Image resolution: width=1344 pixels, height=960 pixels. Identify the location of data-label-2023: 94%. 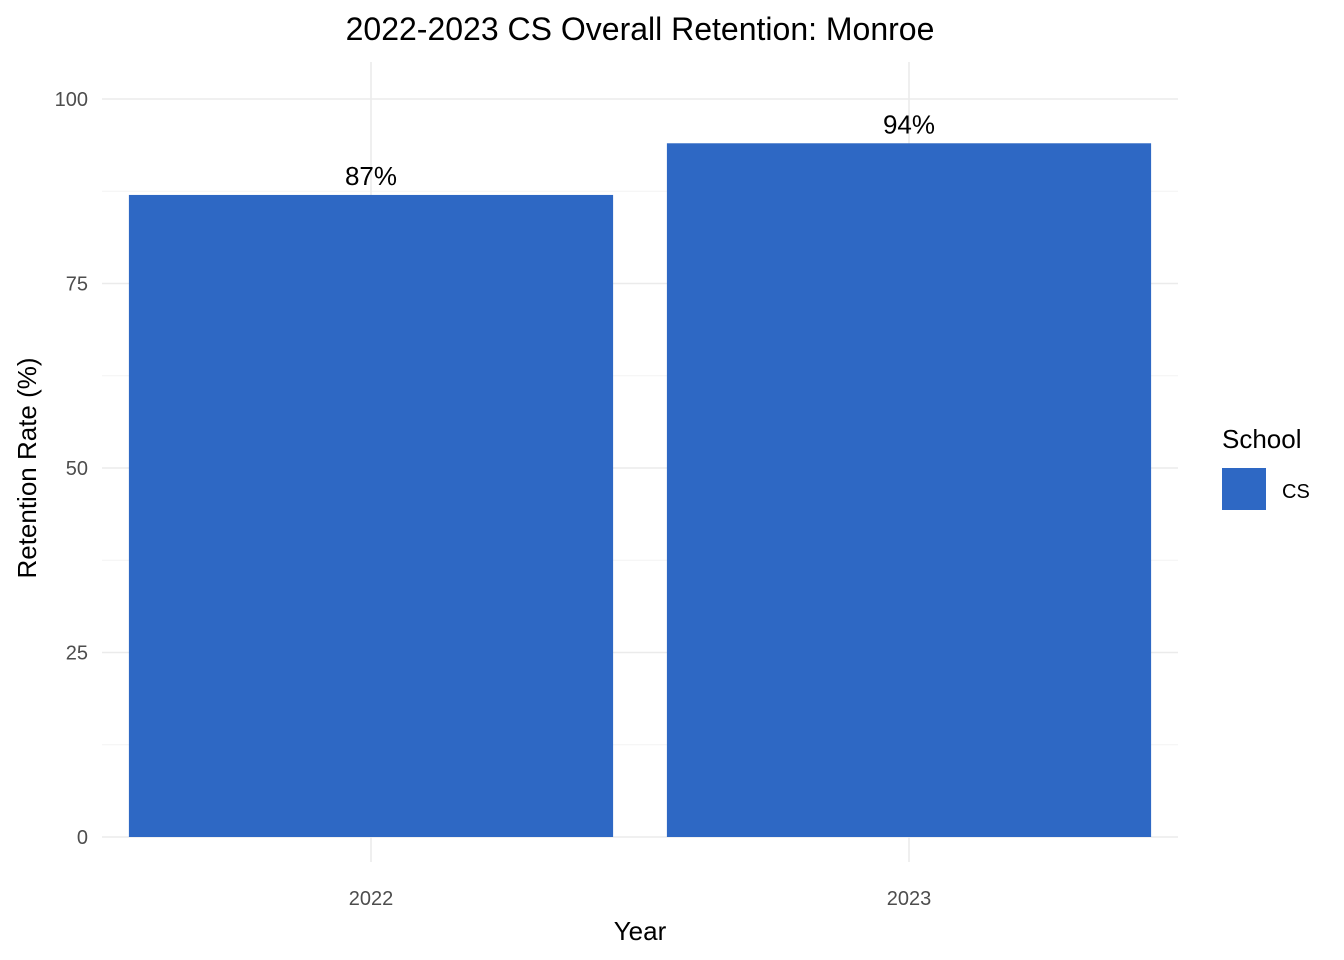
(909, 124).